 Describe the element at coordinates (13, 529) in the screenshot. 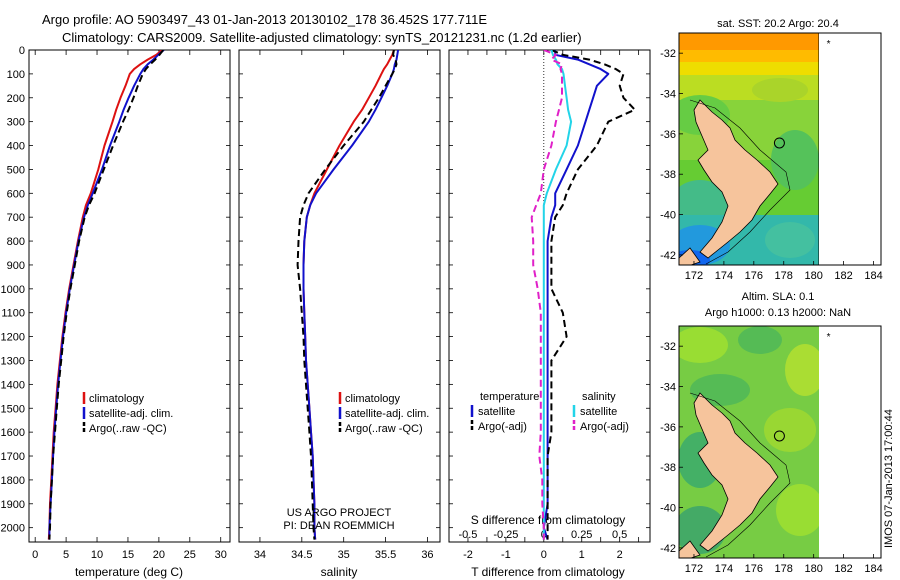

I see `depth-tick-label: 2000` at that location.